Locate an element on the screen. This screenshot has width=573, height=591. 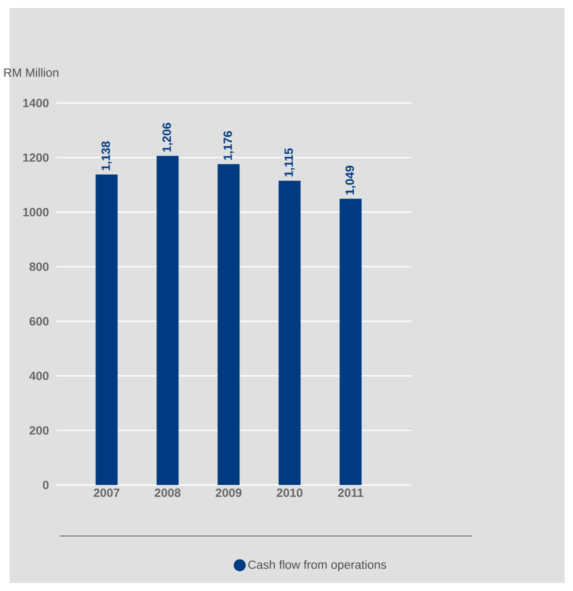
data-label: 1,049 is located at coordinates (351, 180).